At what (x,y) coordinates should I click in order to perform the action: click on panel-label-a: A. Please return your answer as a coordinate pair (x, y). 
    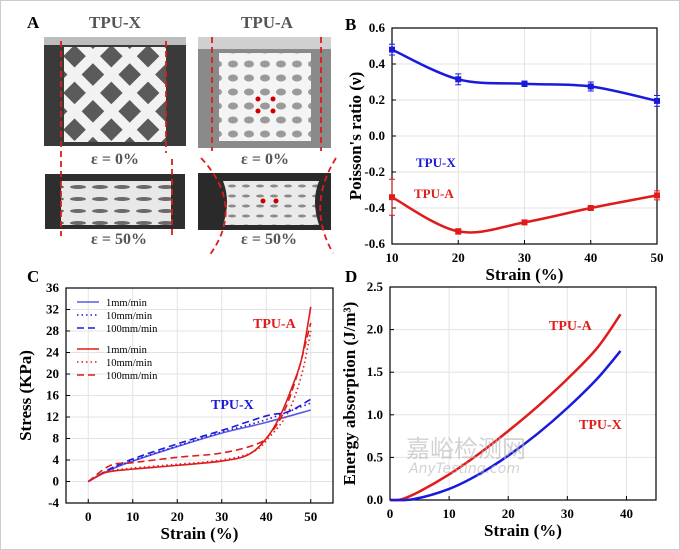
    Looking at the image, I should click on (33, 22).